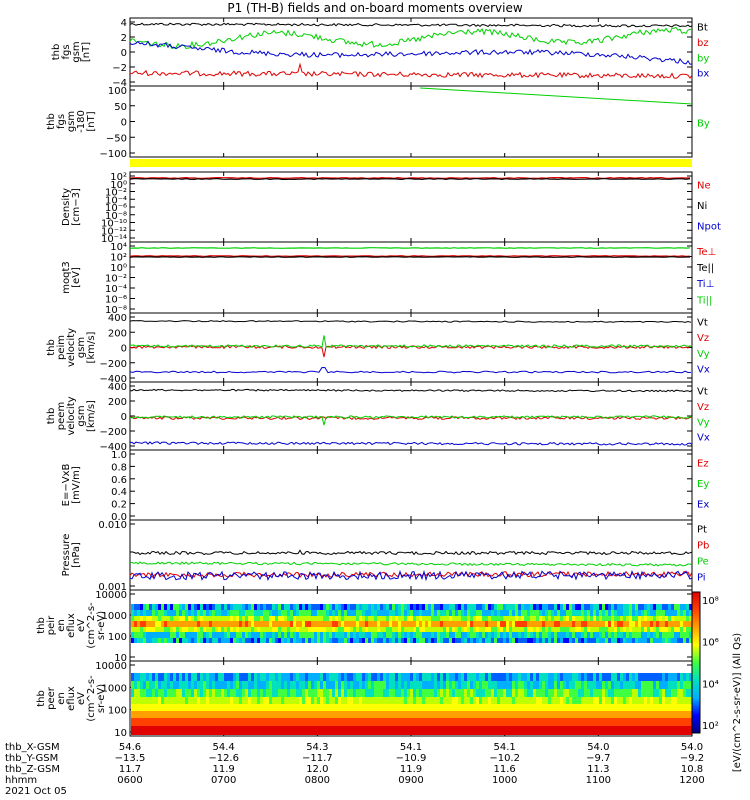  I want to click on y-axis-label: gsm, so click(81, 347).